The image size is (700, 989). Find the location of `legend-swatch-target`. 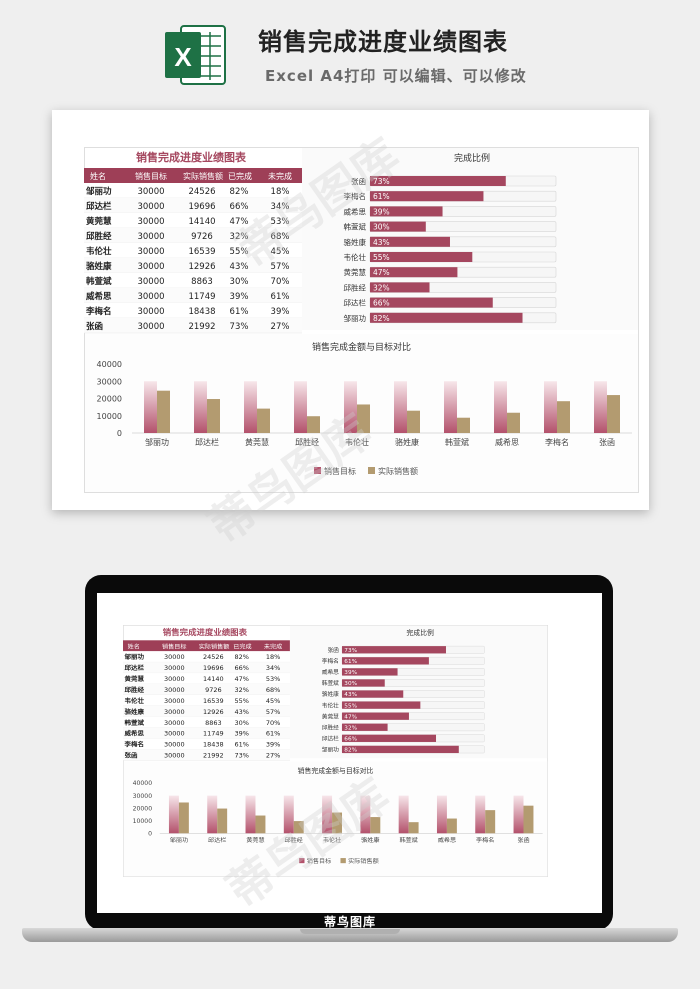

legend-swatch-target is located at coordinates (302, 861).